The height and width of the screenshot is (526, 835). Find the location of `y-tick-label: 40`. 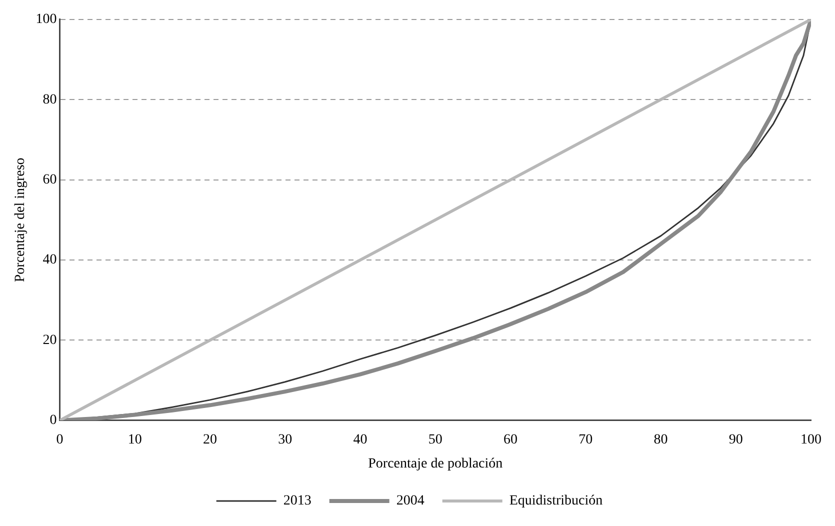

y-tick-label: 40 is located at coordinates (49, 260).